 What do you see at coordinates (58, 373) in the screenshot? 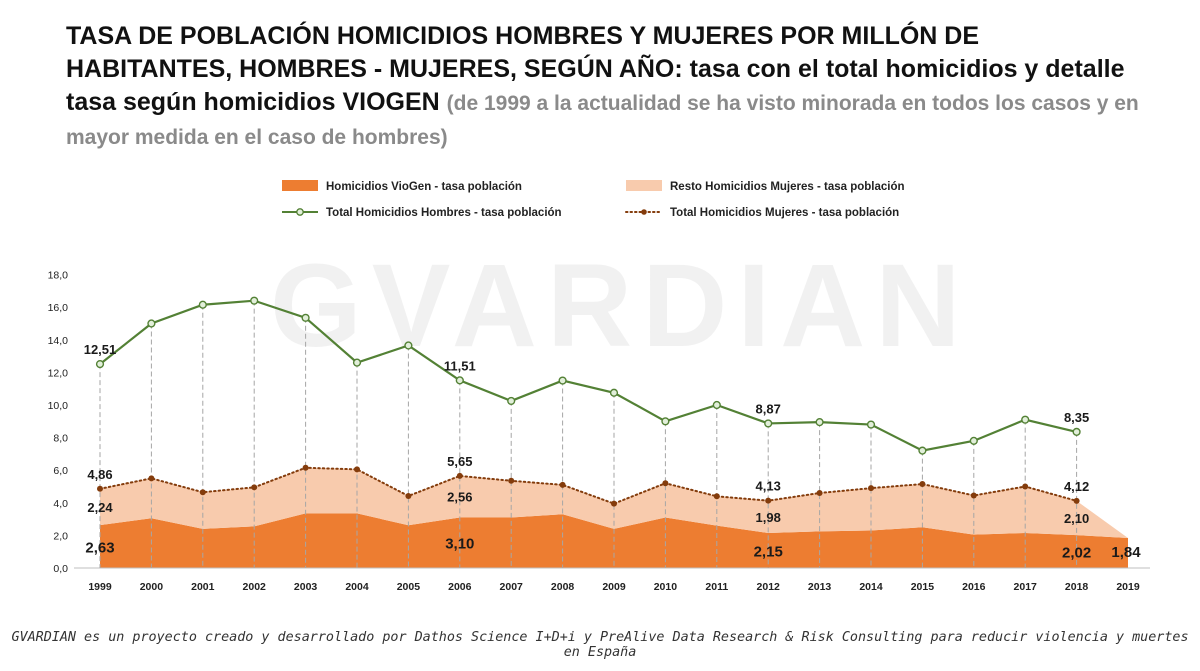
I see `y-tick-label: 12,0` at bounding box center [58, 373].